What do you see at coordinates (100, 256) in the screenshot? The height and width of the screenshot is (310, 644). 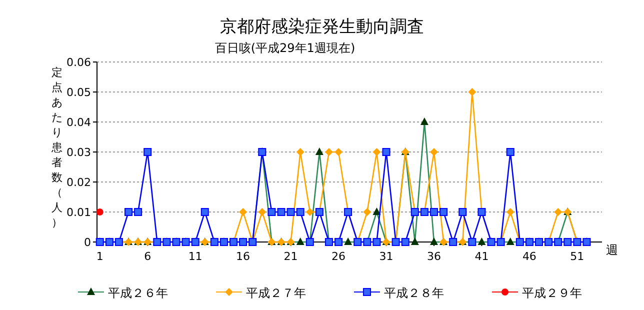 I see `x-tick-label: 1` at bounding box center [100, 256].